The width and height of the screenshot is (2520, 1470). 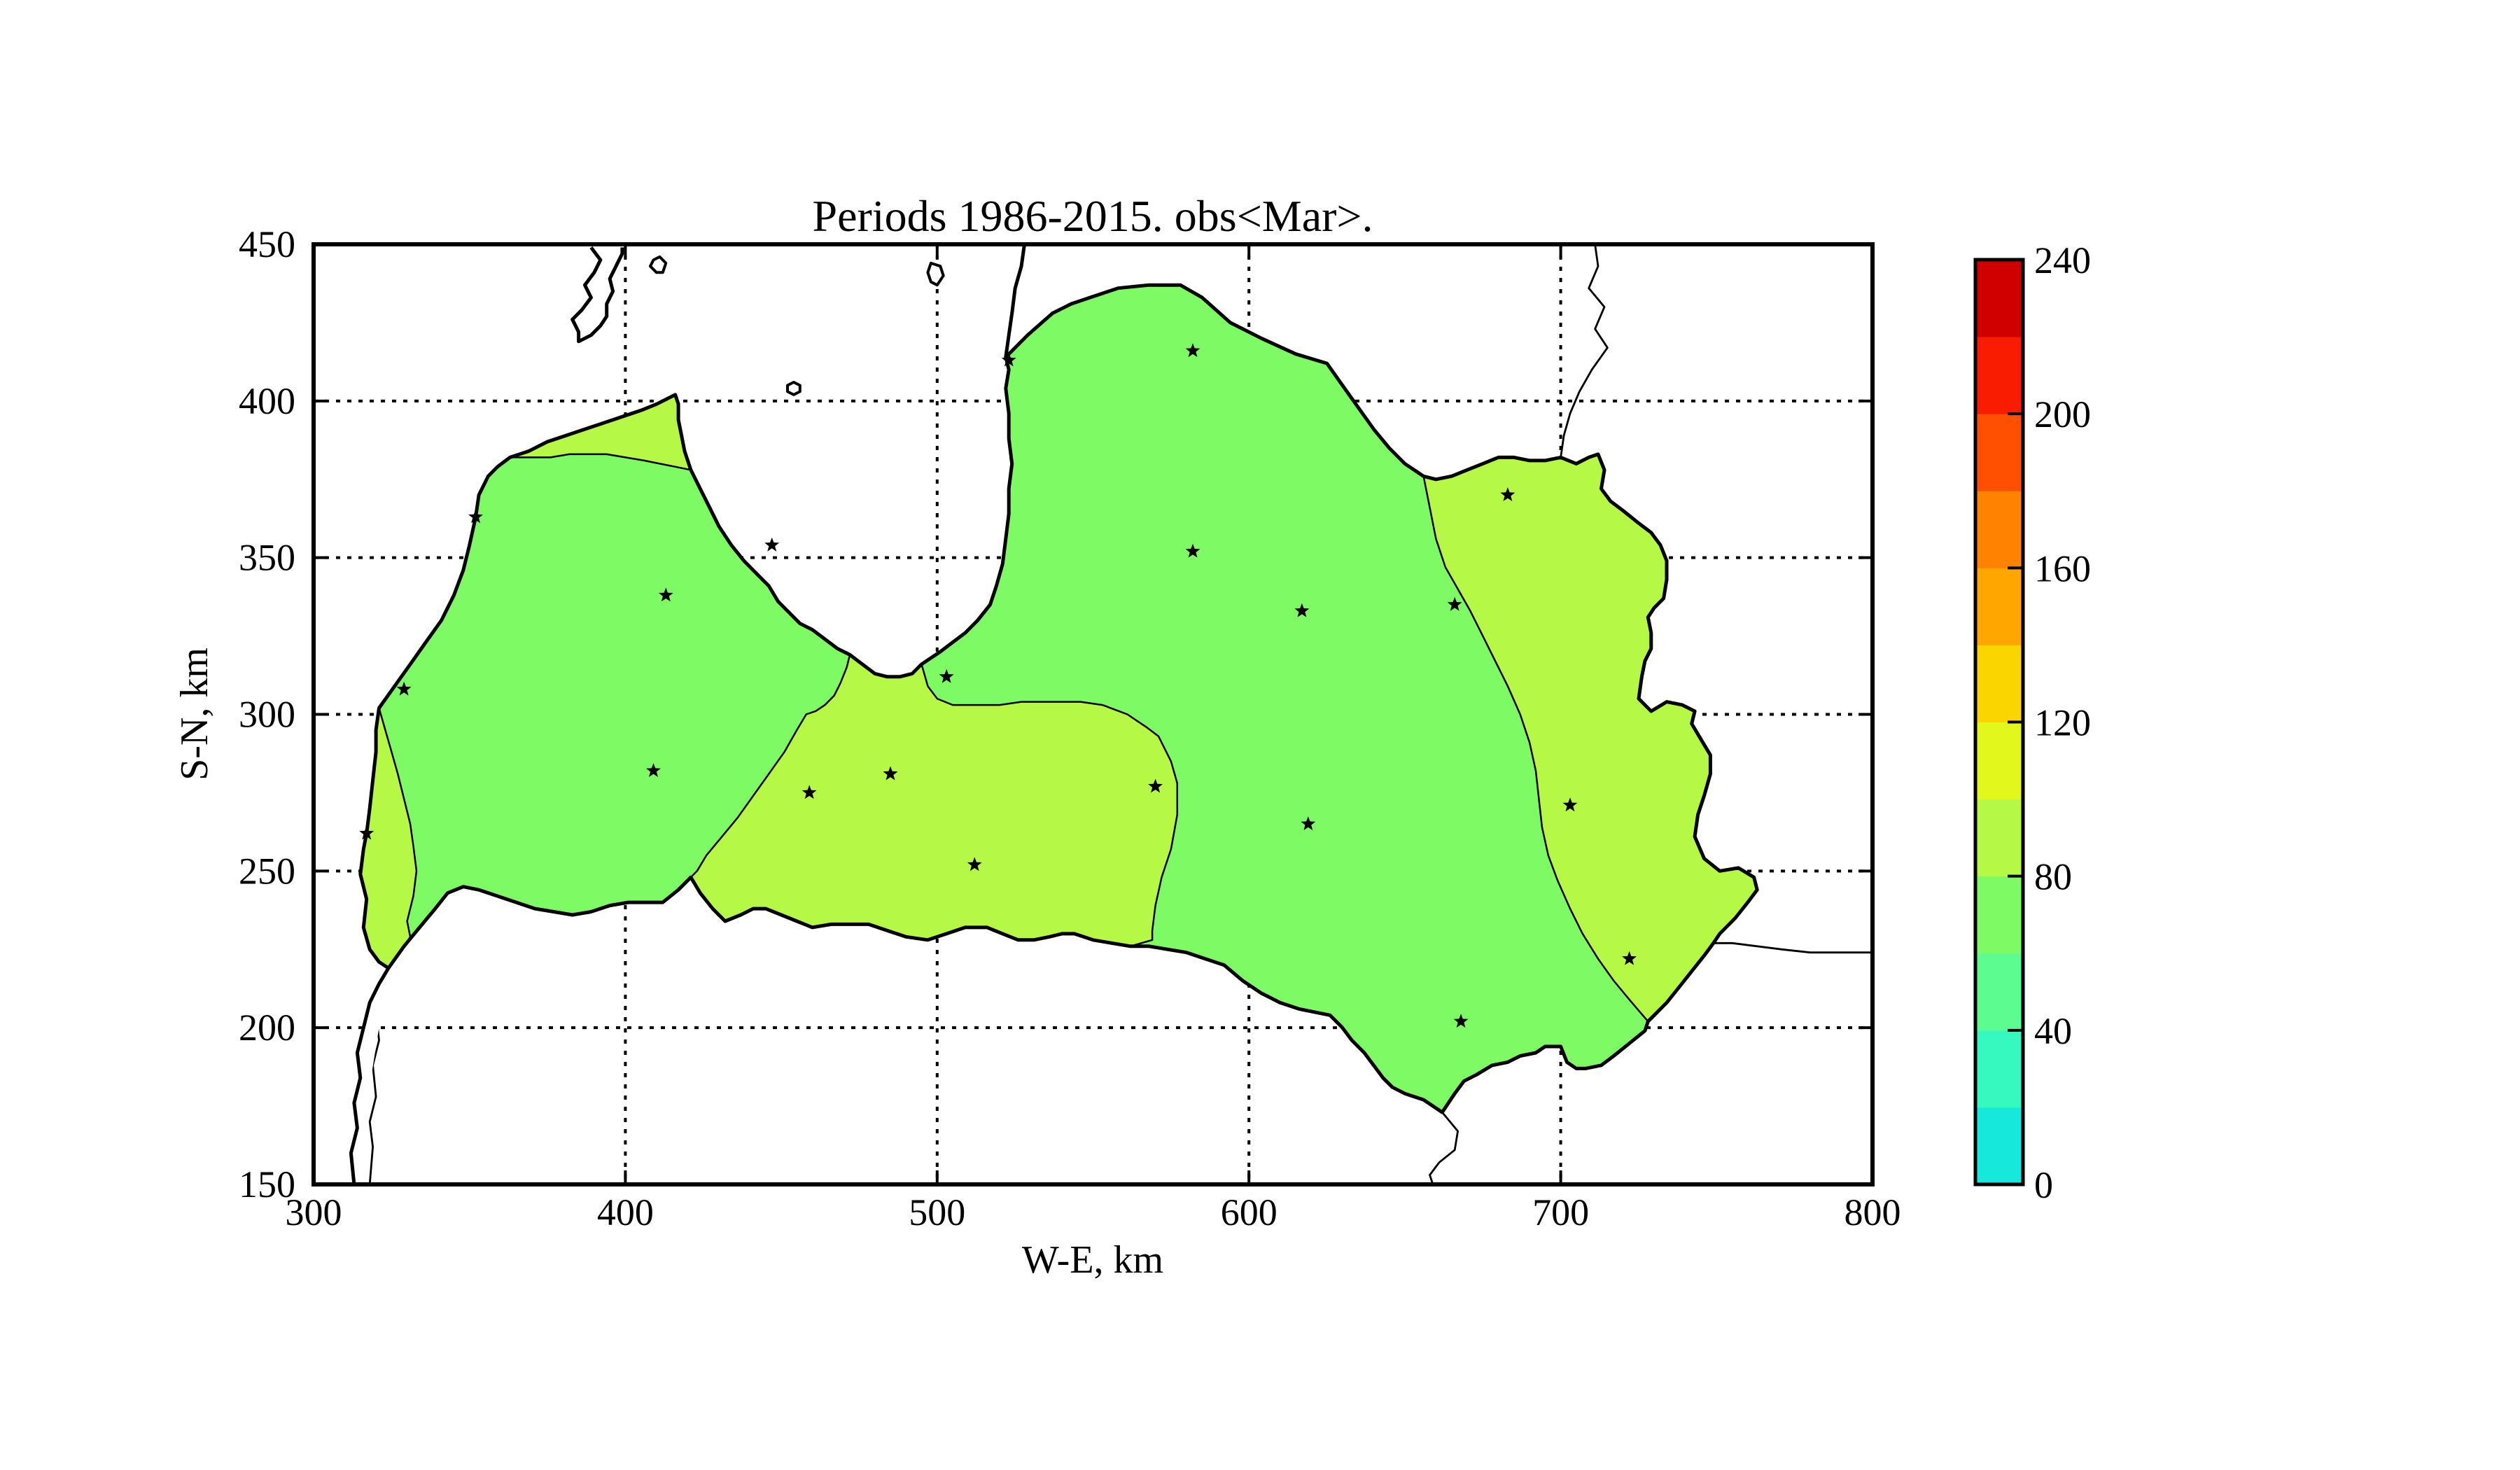 What do you see at coordinates (2062, 723) in the screenshot?
I see `colorbar-tick-label-120: 120` at bounding box center [2062, 723].